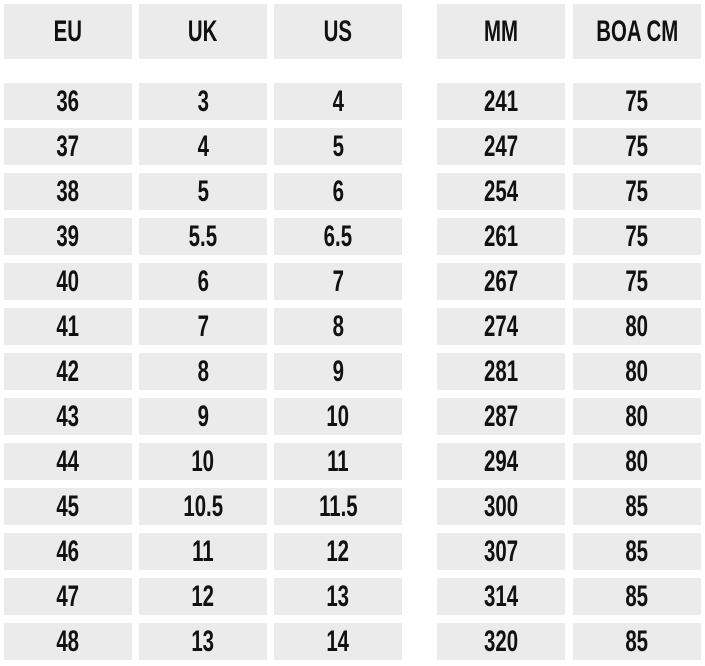  I want to click on data-cell: 241, so click(501, 101).